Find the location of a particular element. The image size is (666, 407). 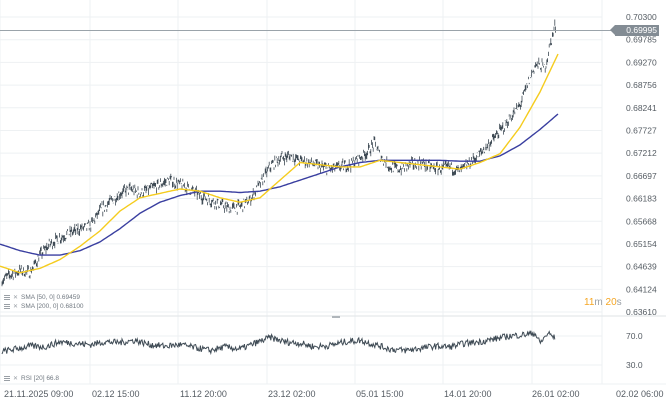

price-tick-label: 0.67212 is located at coordinates (641, 153).